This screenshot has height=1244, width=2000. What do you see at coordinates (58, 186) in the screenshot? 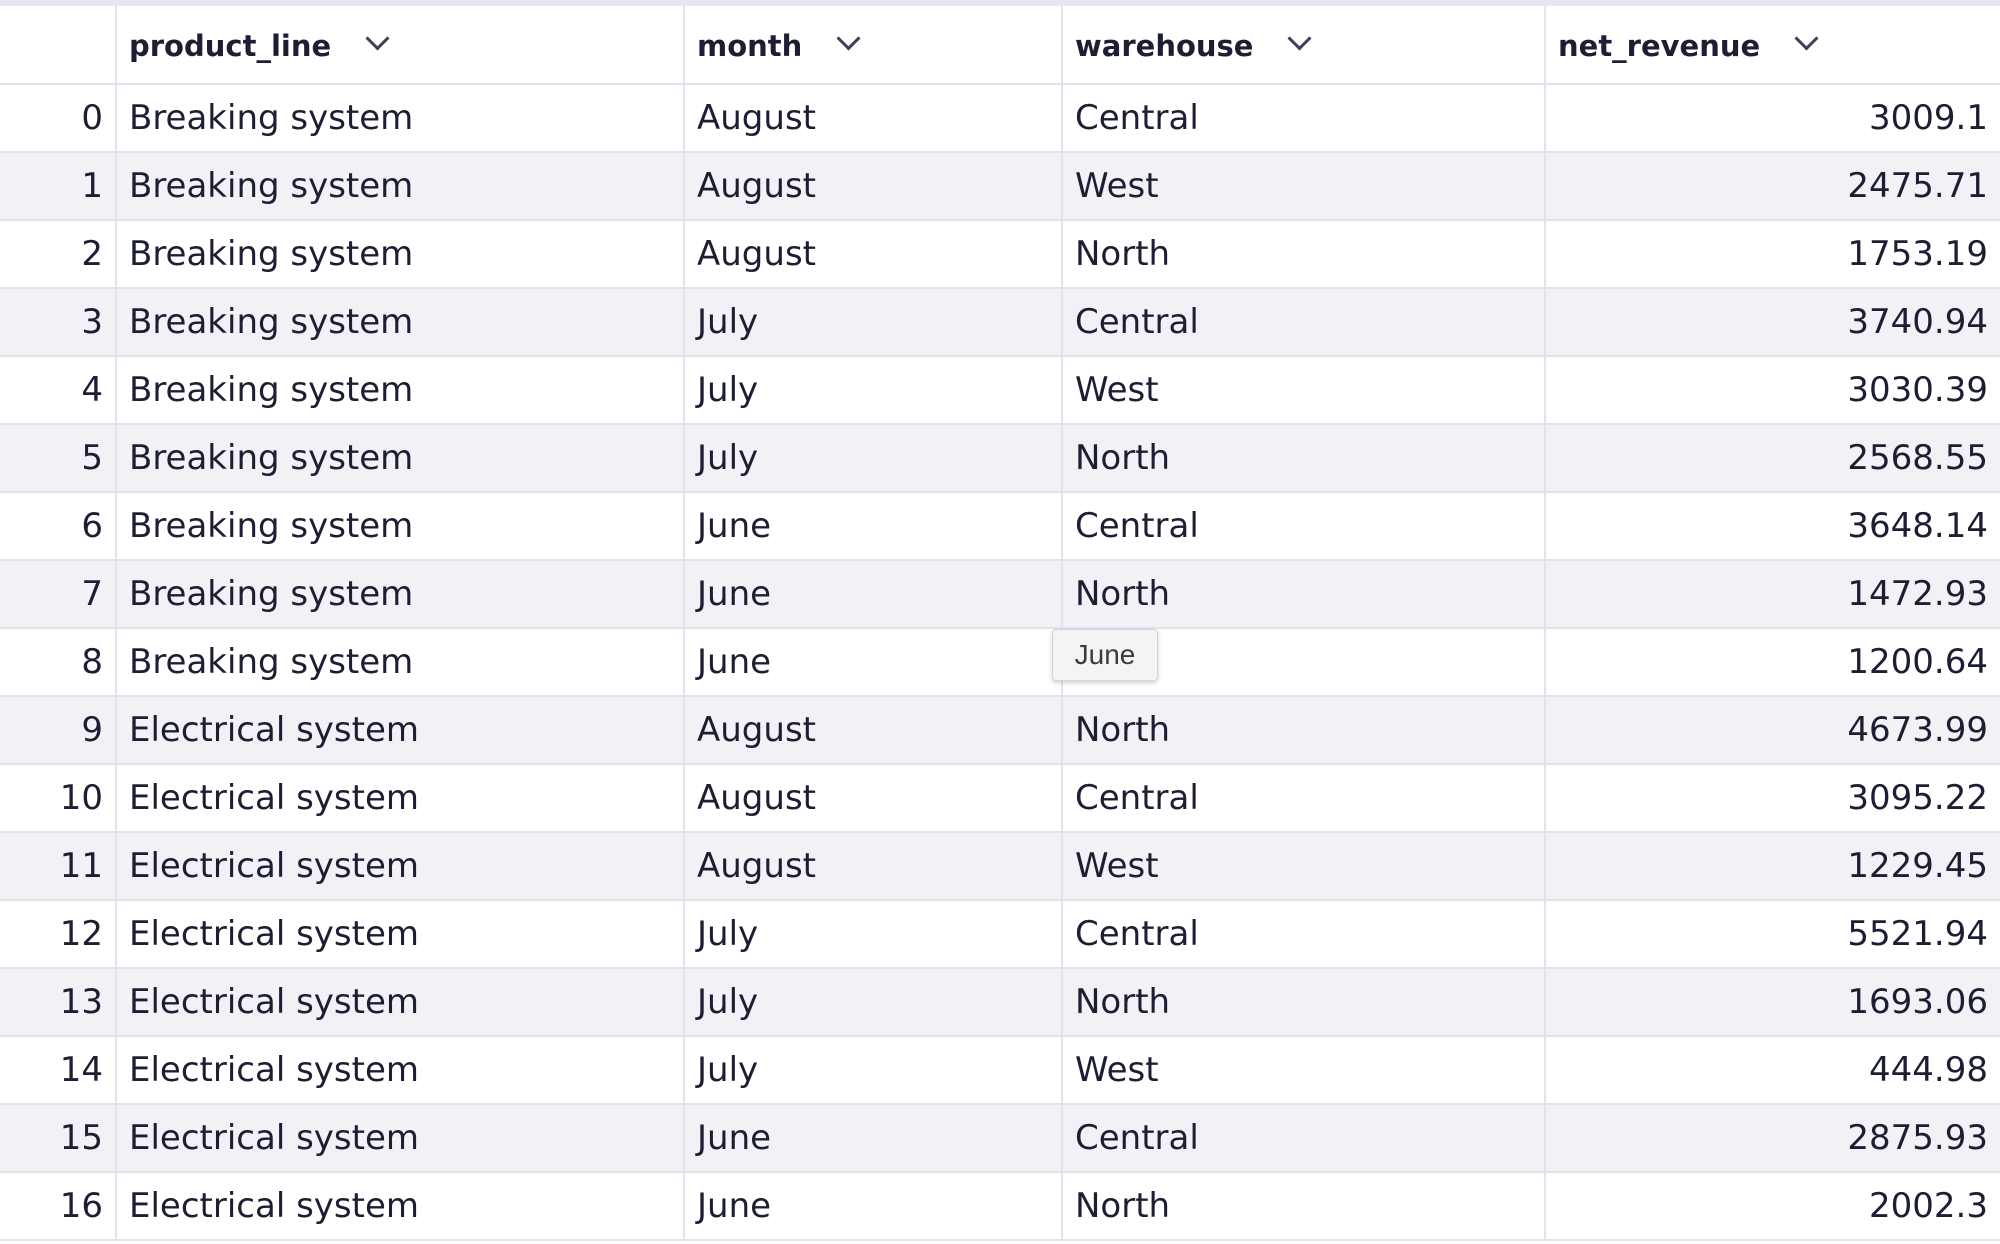
I see `row-index-cell: 1` at bounding box center [58, 186].